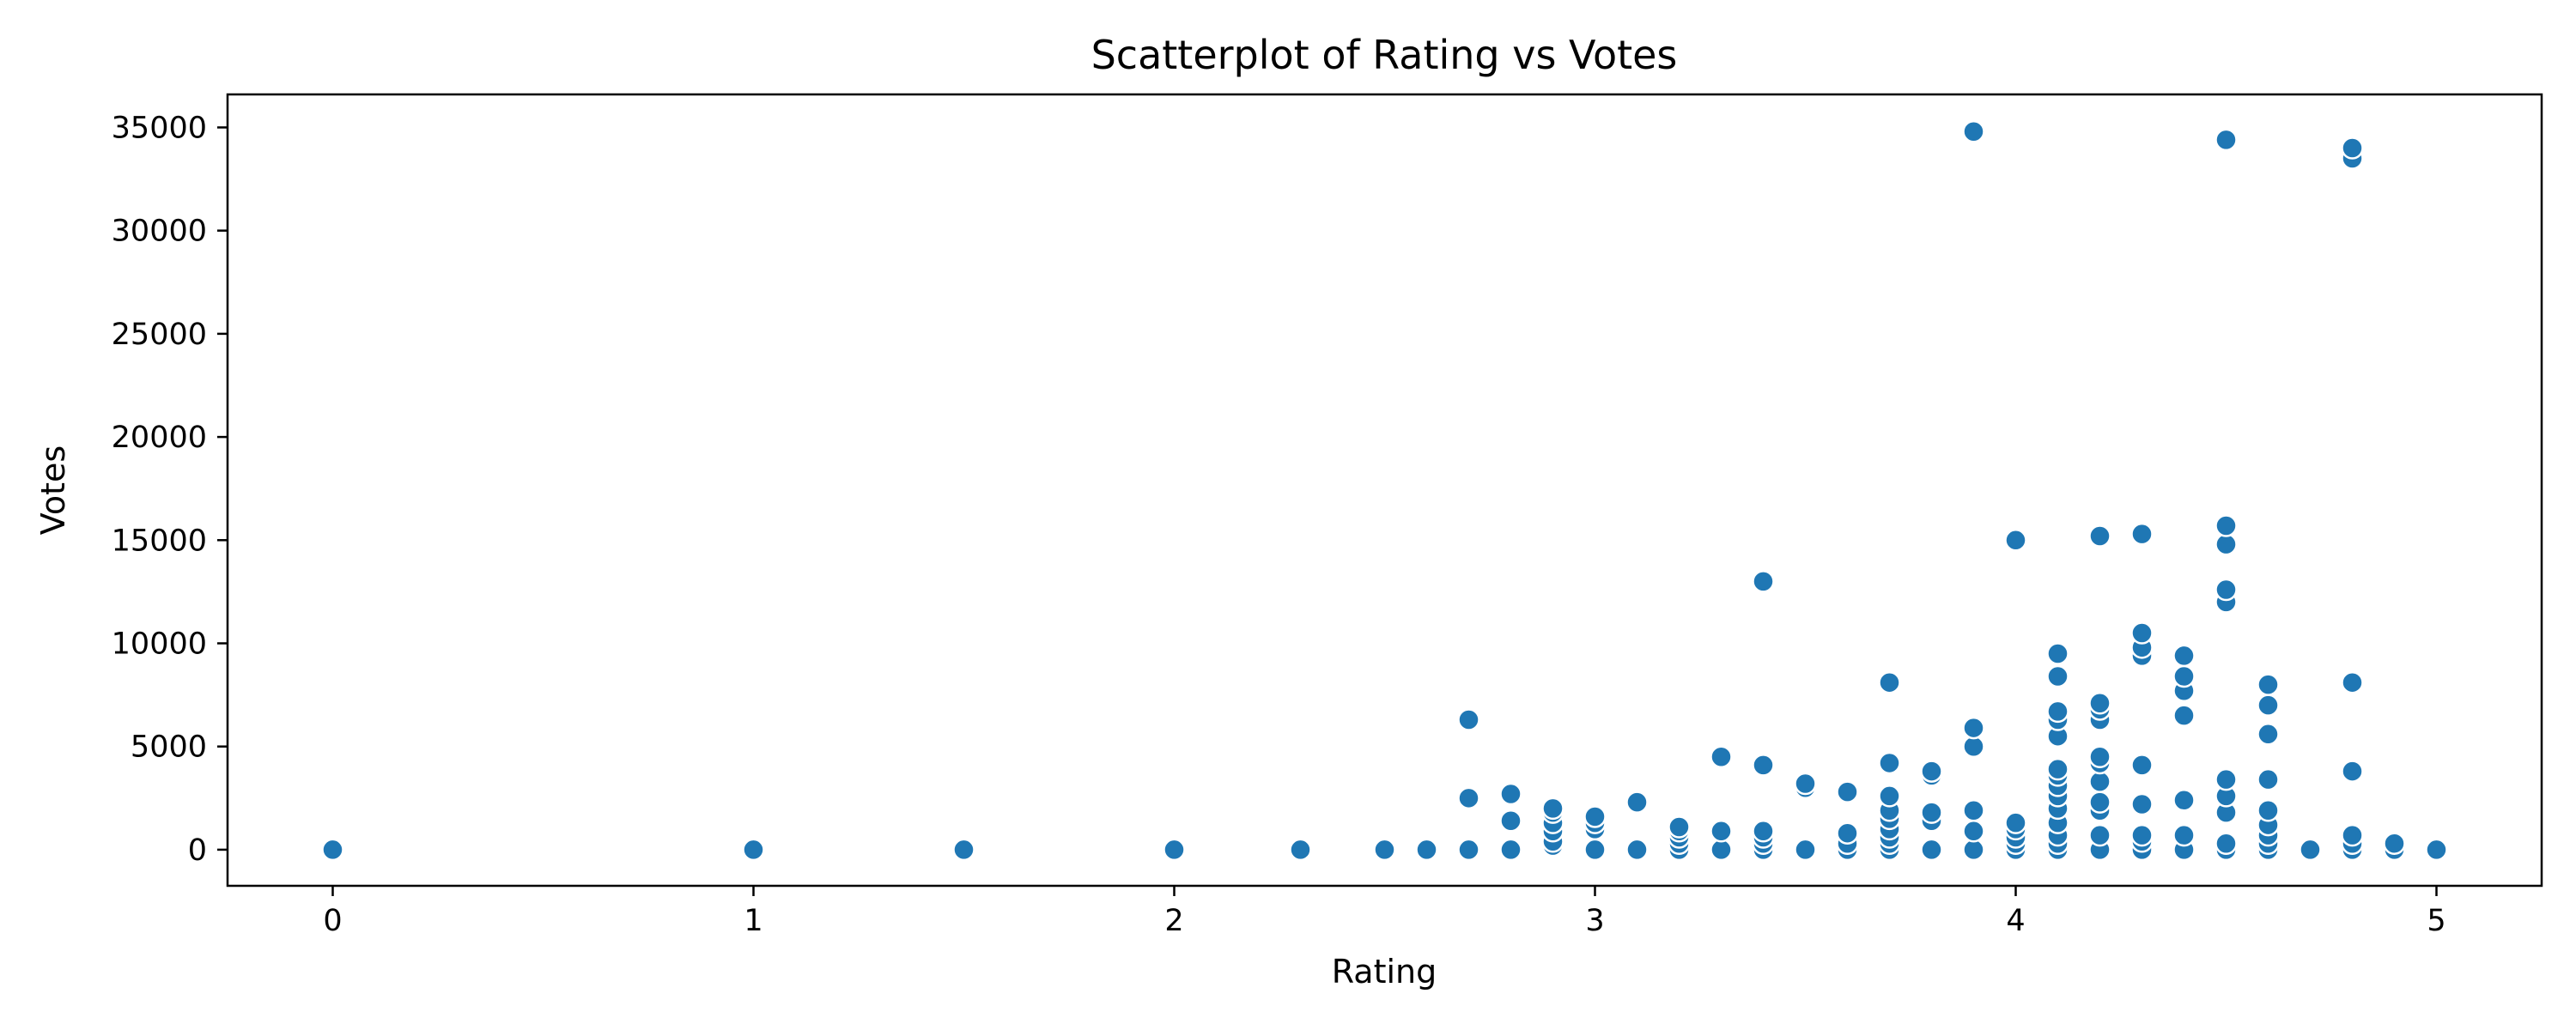  I want to click on y-tick-label: 10000, so click(159, 644).